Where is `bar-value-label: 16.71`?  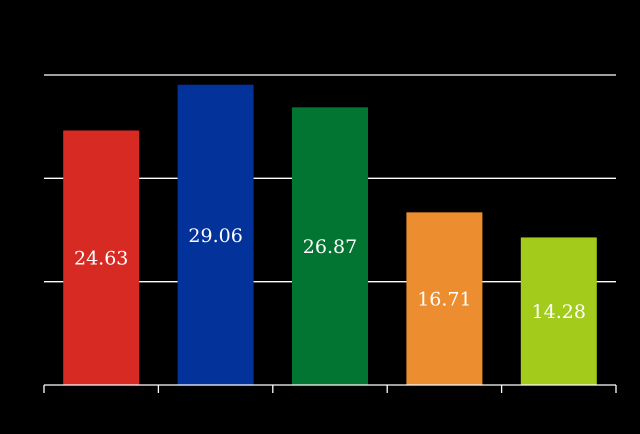 bar-value-label: 16.71 is located at coordinates (444, 300).